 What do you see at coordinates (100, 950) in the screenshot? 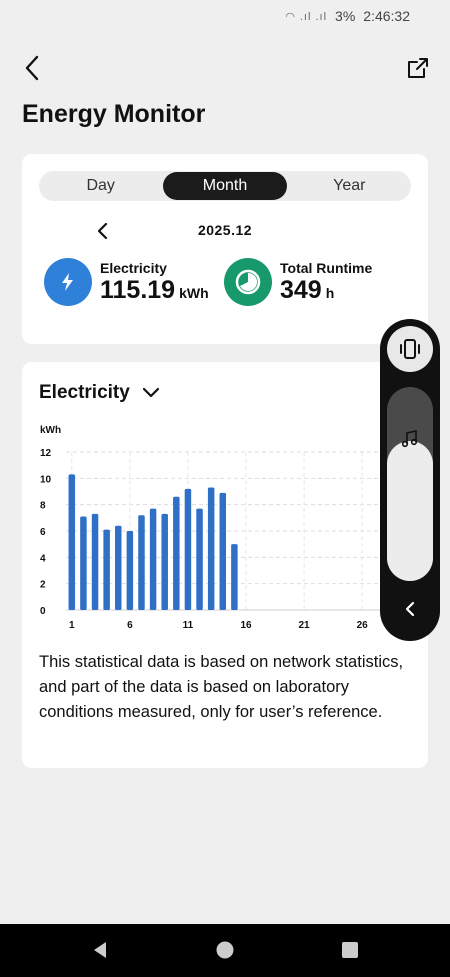
I see `nav-back-icon` at bounding box center [100, 950].